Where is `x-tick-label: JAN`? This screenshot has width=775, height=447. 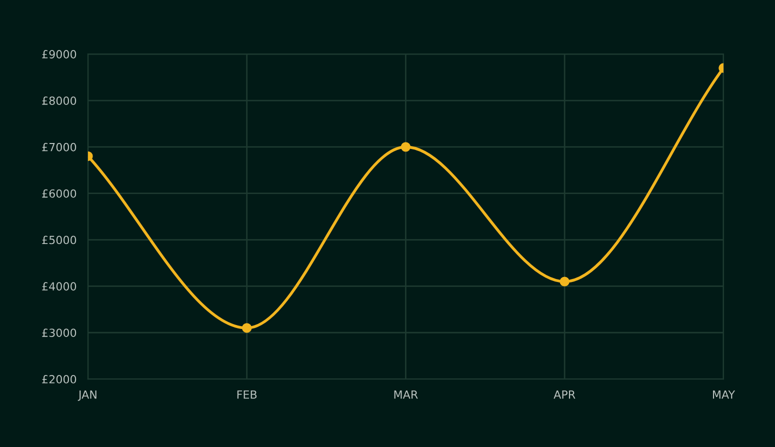 x-tick-label: JAN is located at coordinates (87, 395).